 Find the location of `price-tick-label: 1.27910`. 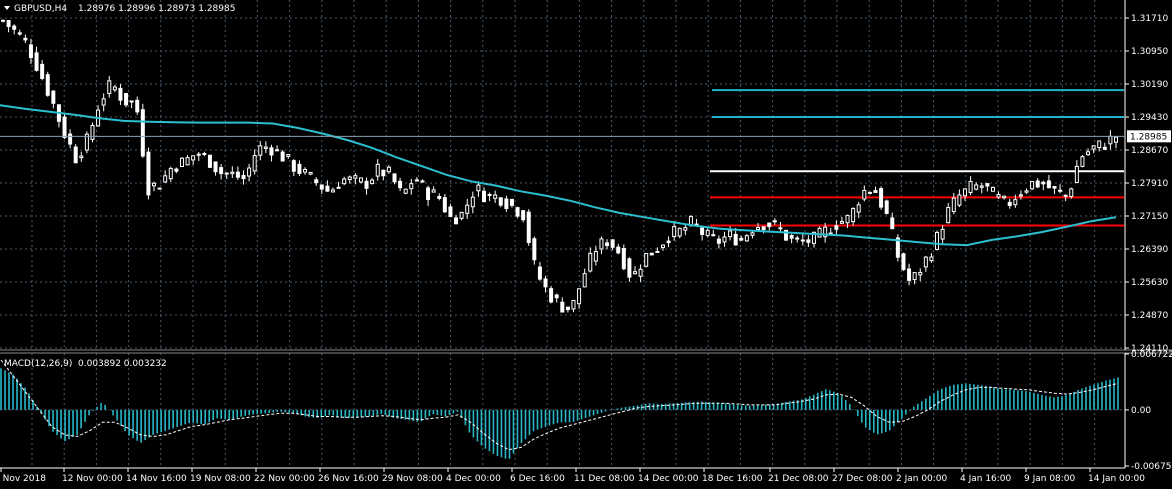

price-tick-label: 1.27910 is located at coordinates (1149, 184).